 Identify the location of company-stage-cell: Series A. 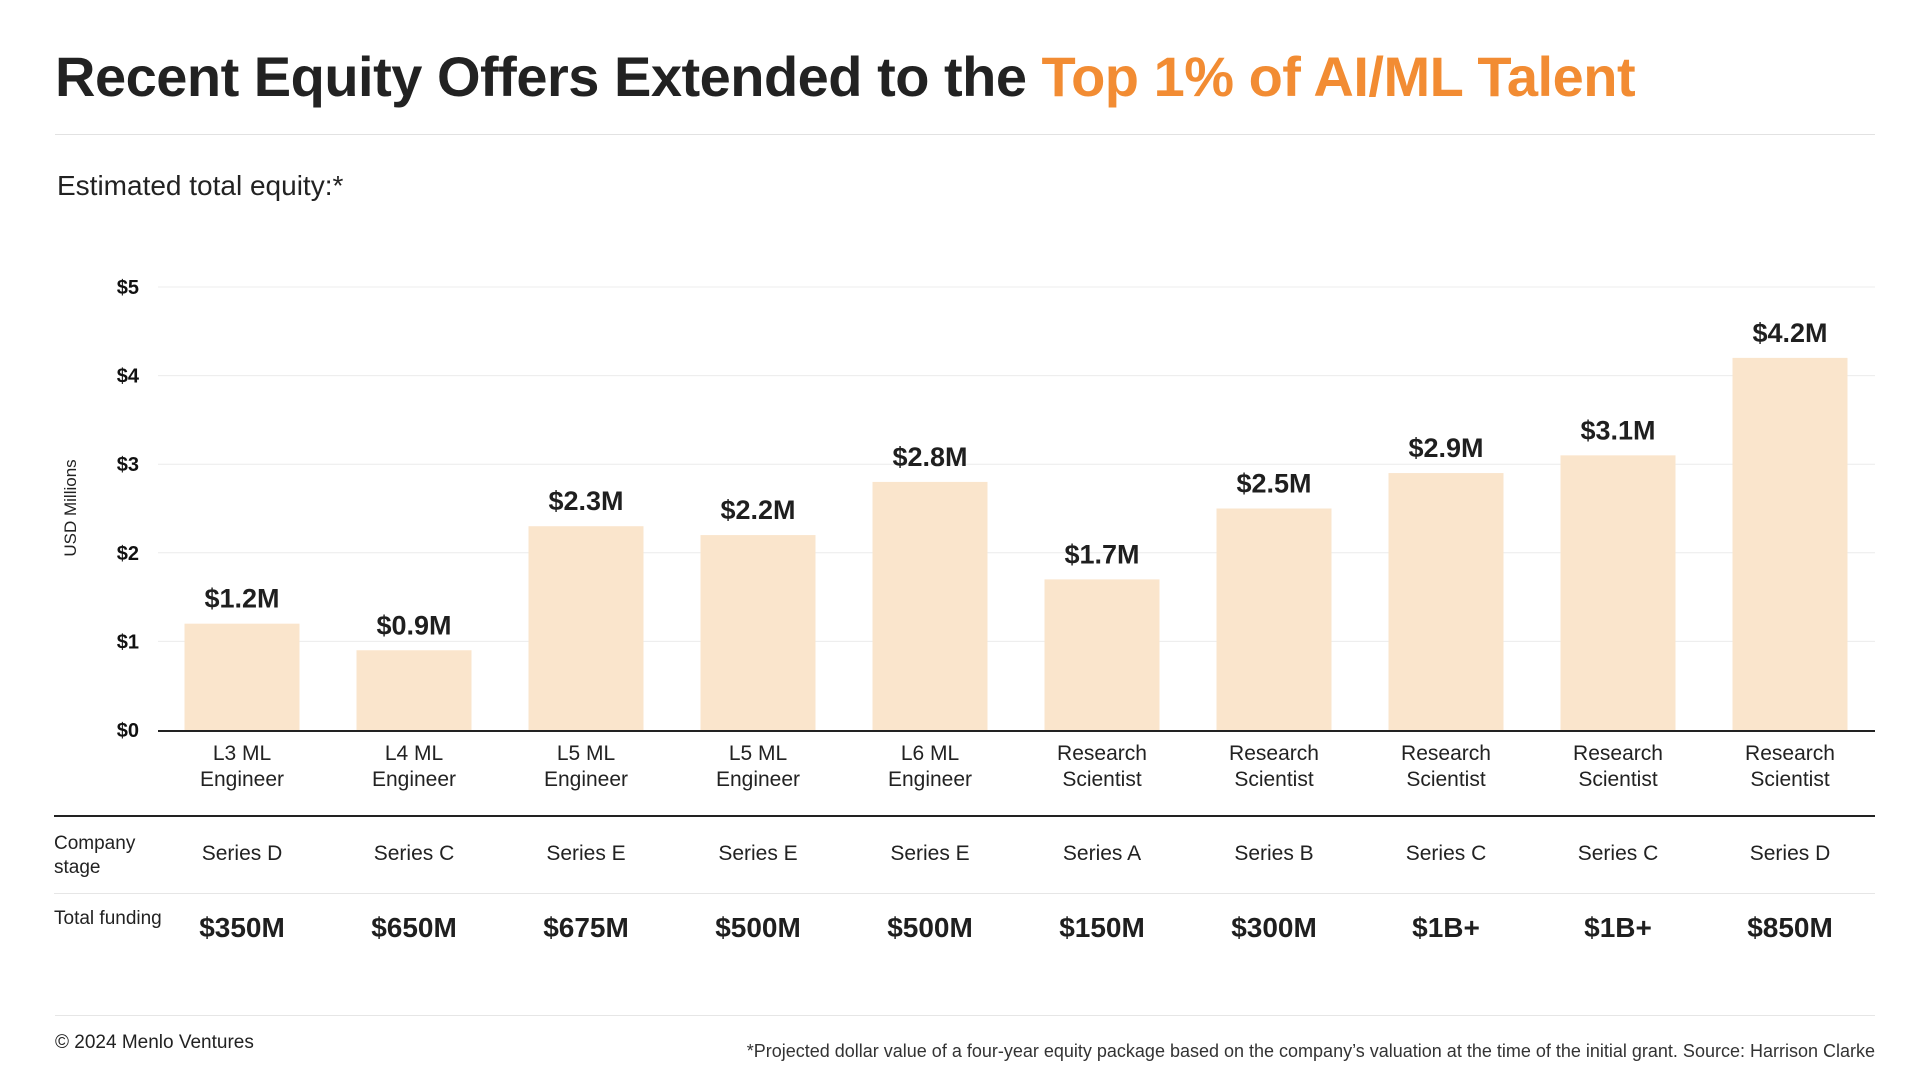
(1102, 853).